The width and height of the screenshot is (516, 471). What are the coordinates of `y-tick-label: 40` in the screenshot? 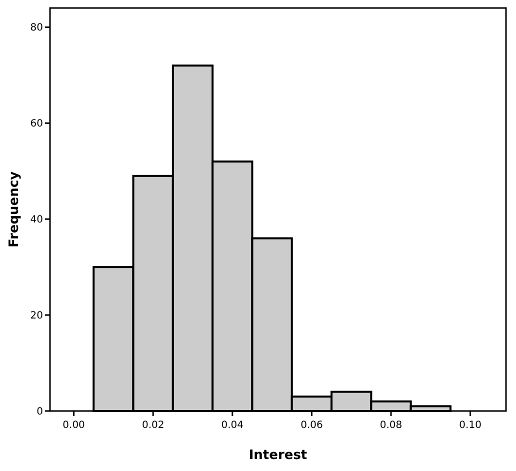 It's located at (36, 220).